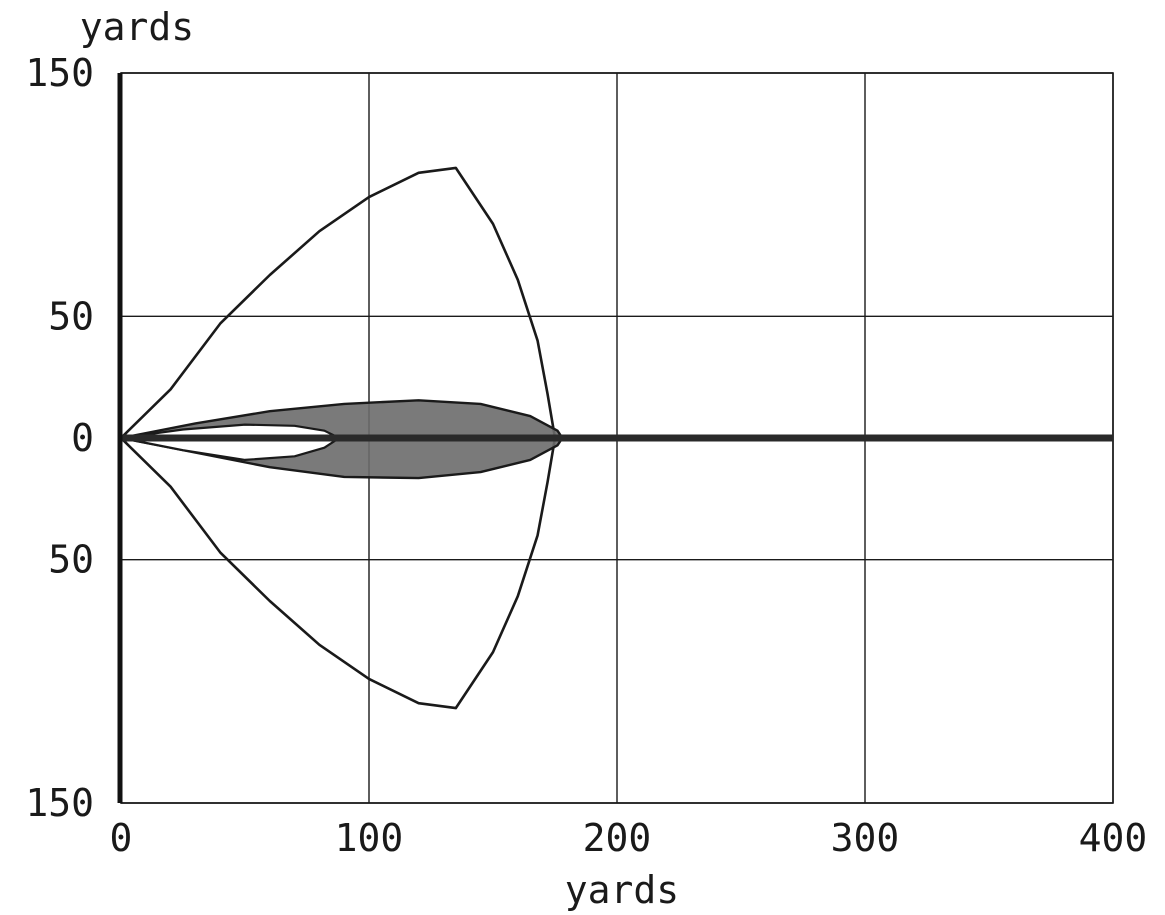 The image size is (1165, 915). What do you see at coordinates (369, 838) in the screenshot?
I see `x-tick-label: 100` at bounding box center [369, 838].